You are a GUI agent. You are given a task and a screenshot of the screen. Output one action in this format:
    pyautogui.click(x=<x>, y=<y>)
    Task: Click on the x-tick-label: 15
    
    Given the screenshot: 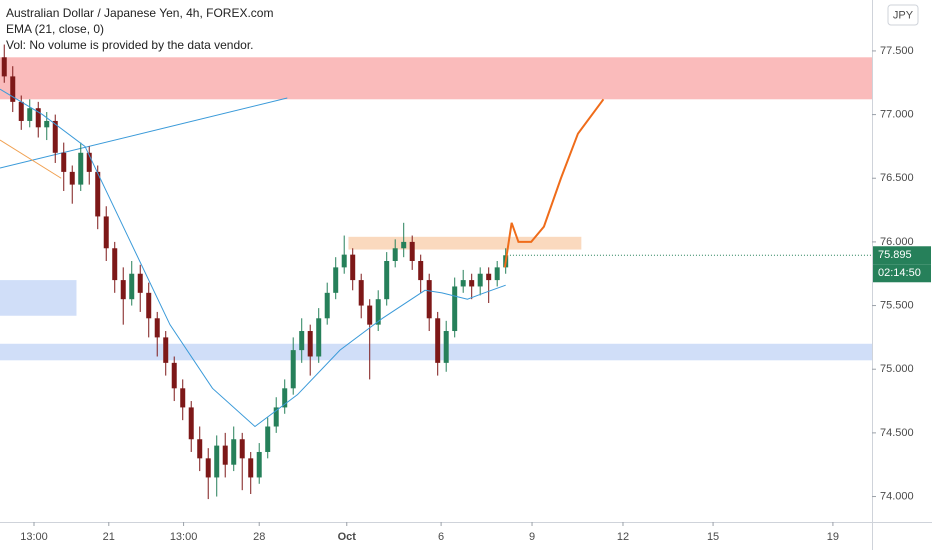 What is the action you would take?
    pyautogui.click(x=713, y=537)
    